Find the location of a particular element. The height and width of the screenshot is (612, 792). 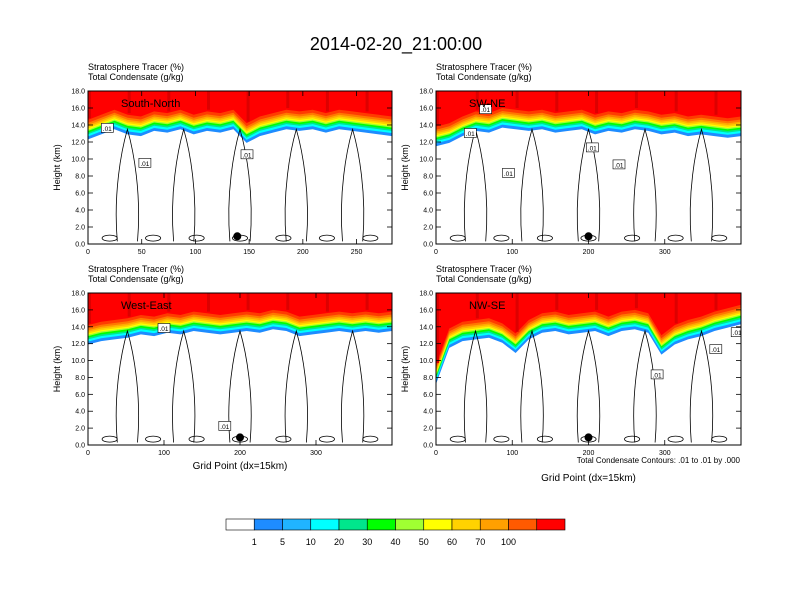

colorbar-label: 40 is located at coordinates (395, 542).